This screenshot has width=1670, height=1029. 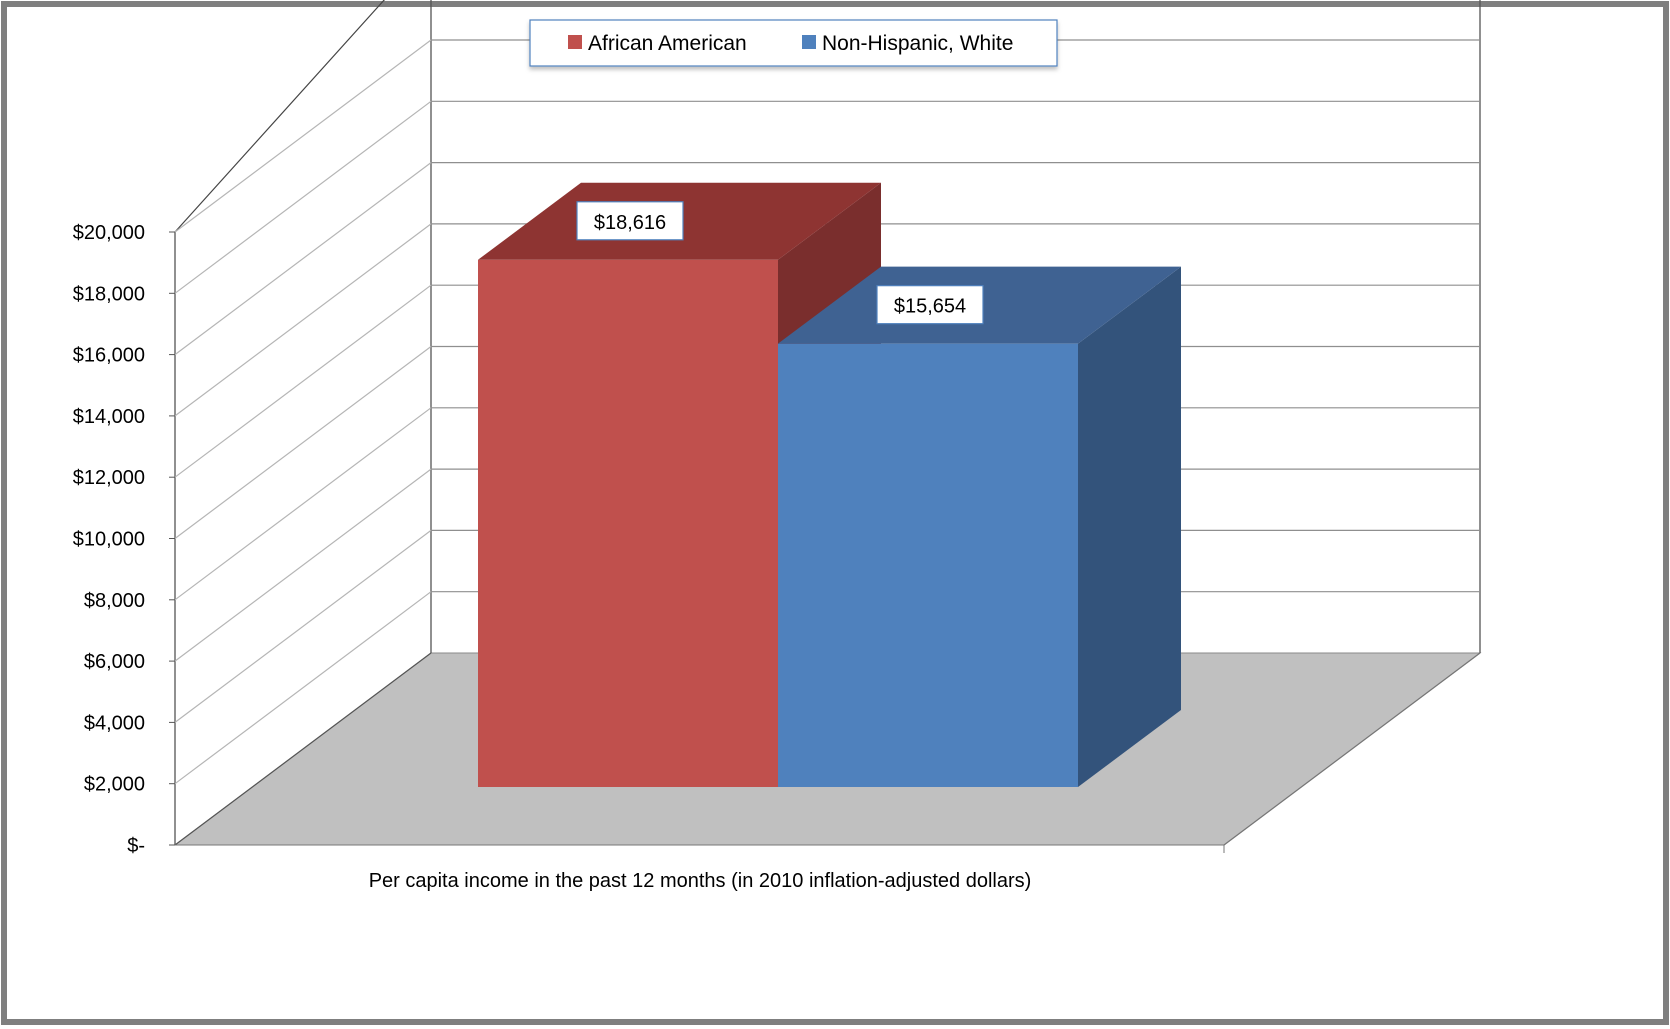 I want to click on y-tick-label: $10,000, so click(x=109, y=540).